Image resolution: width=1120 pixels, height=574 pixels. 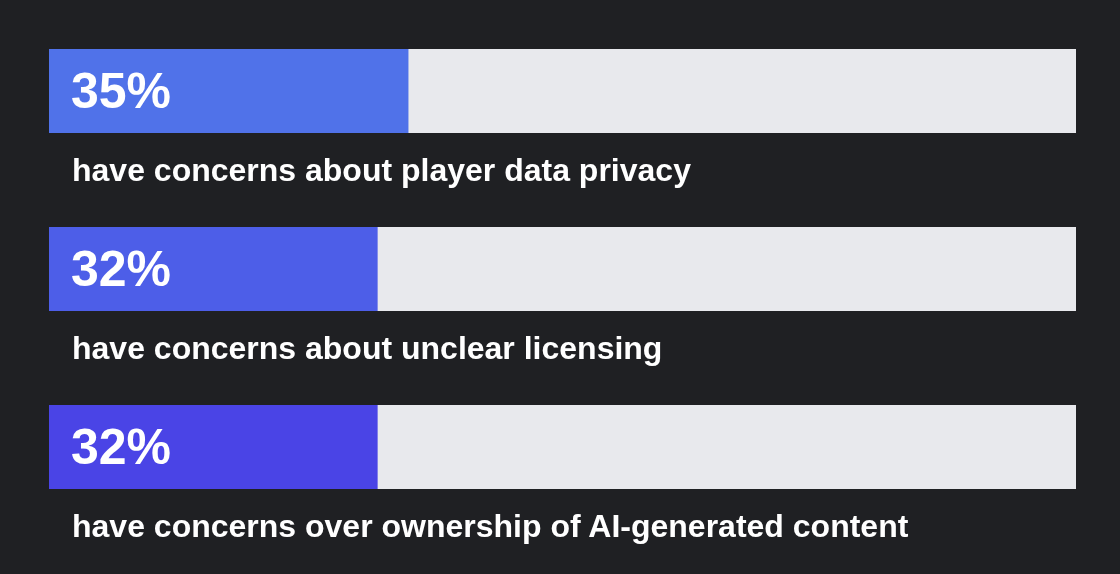 What do you see at coordinates (121, 91) in the screenshot?
I see `data-label: 35%` at bounding box center [121, 91].